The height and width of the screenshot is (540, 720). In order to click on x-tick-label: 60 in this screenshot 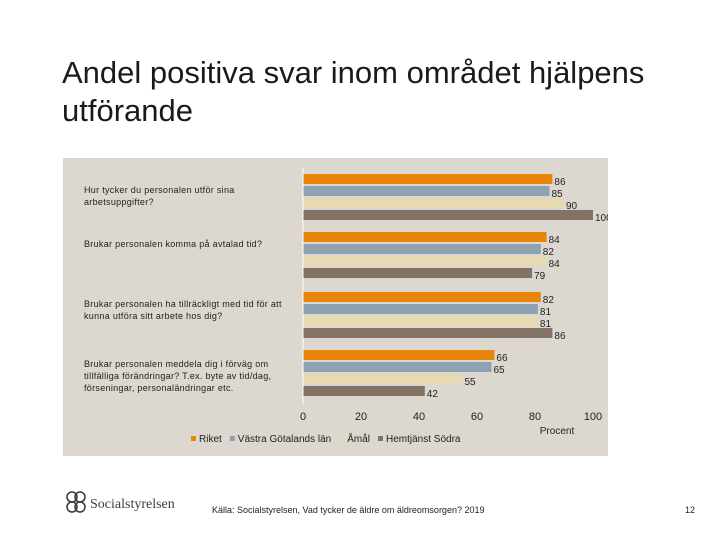, I will do `click(477, 417)`.